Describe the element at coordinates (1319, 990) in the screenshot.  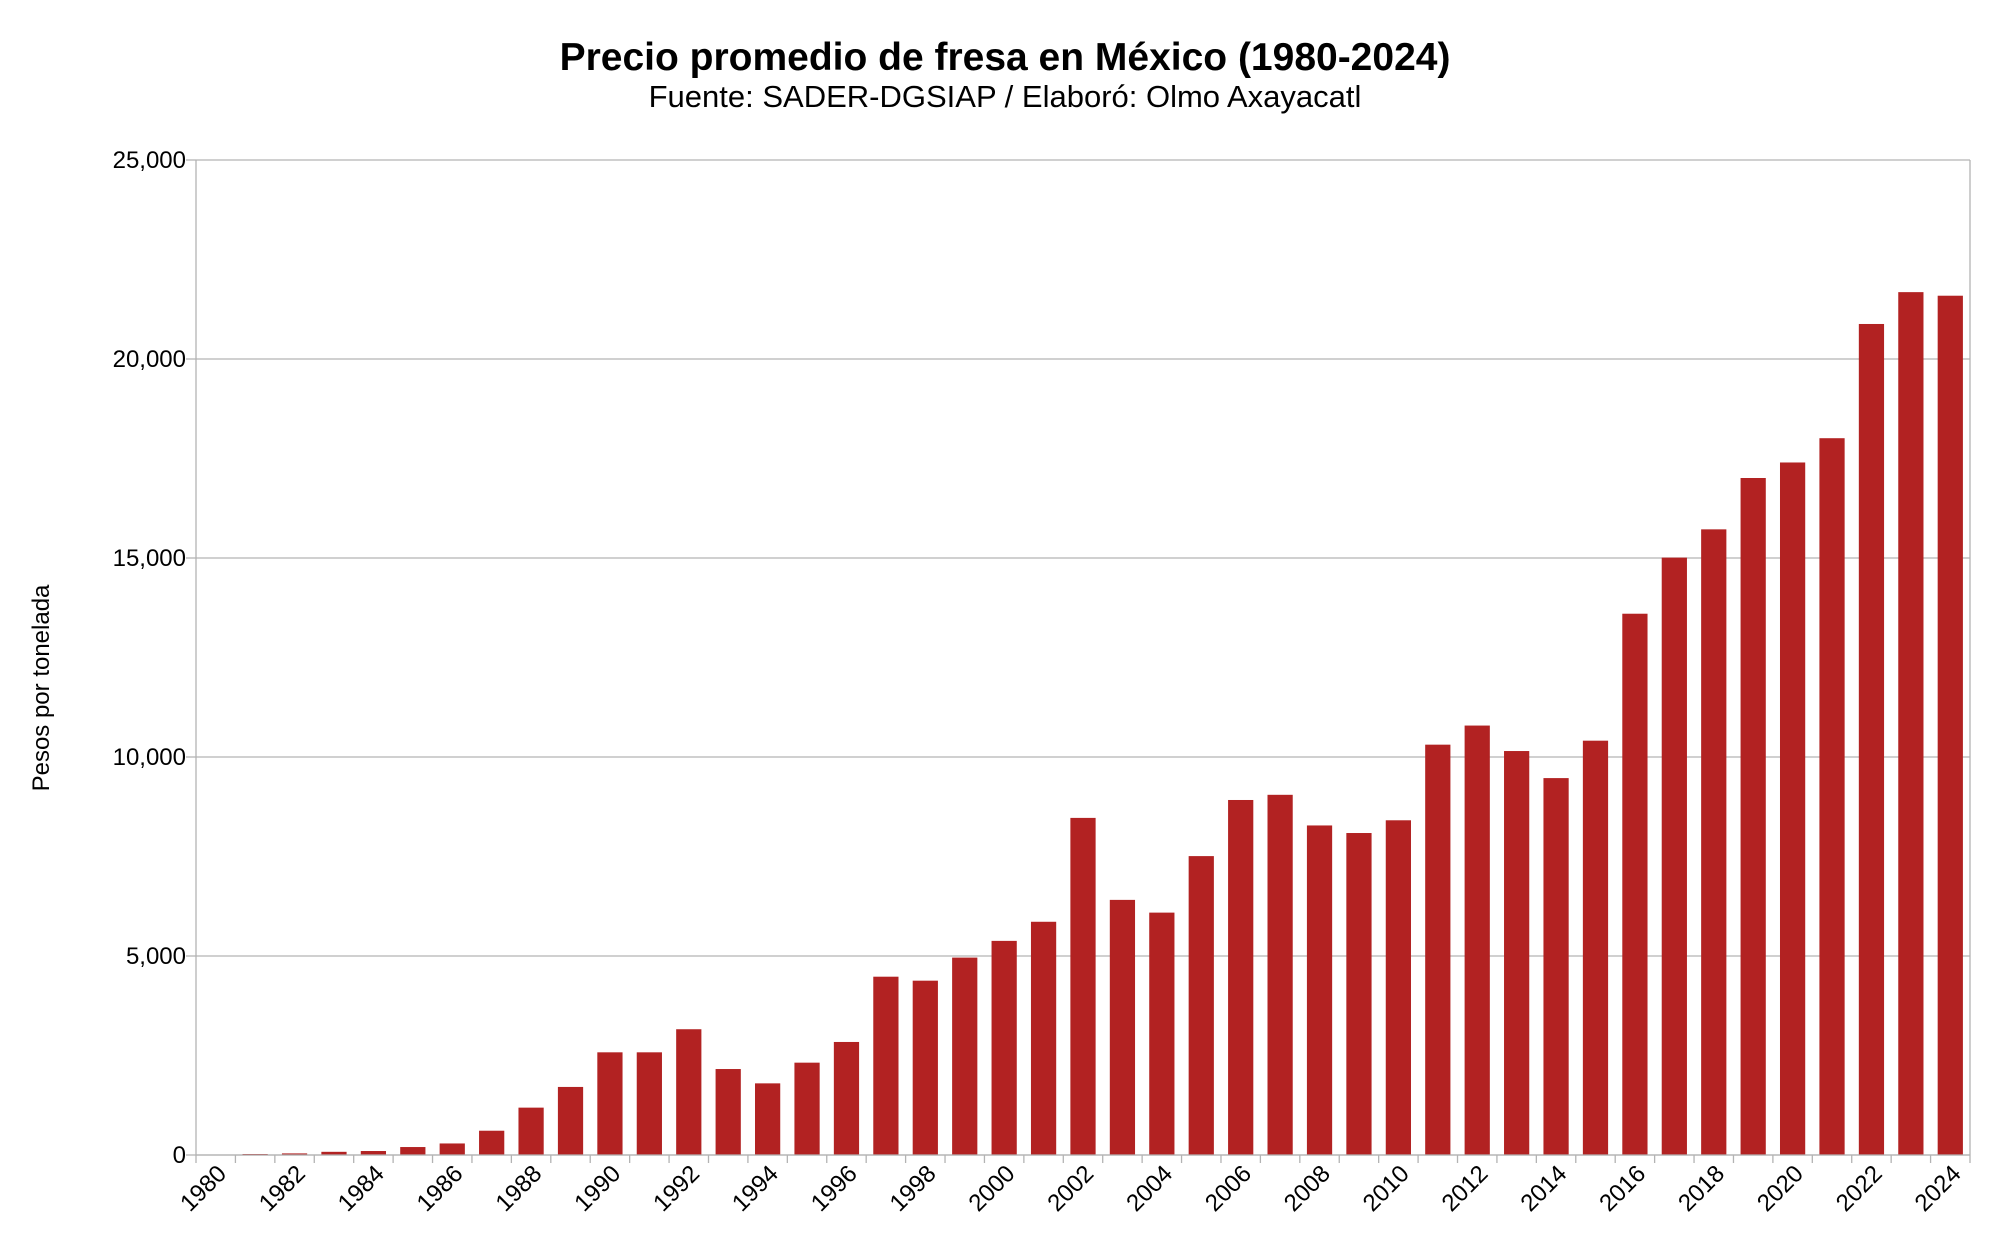
I see `bar-2008` at that location.